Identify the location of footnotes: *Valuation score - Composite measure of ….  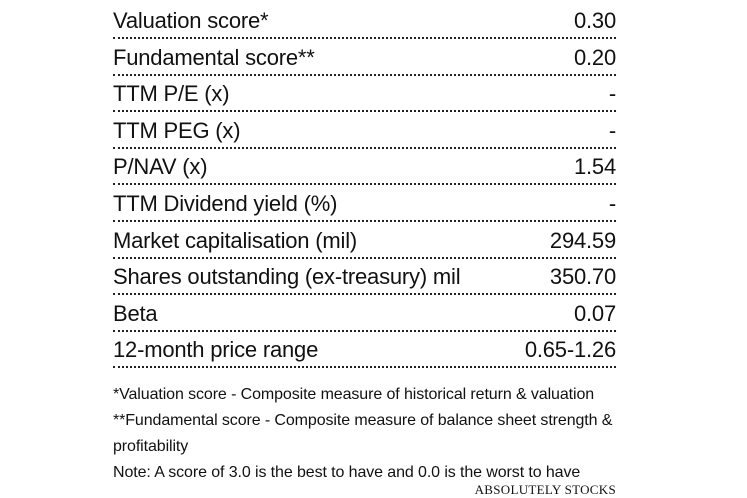
(364, 434).